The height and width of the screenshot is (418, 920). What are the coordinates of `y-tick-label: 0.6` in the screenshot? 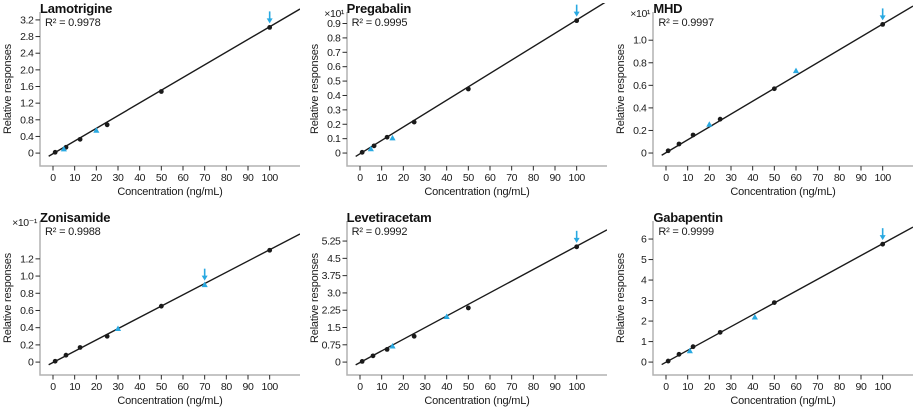 It's located at (334, 67).